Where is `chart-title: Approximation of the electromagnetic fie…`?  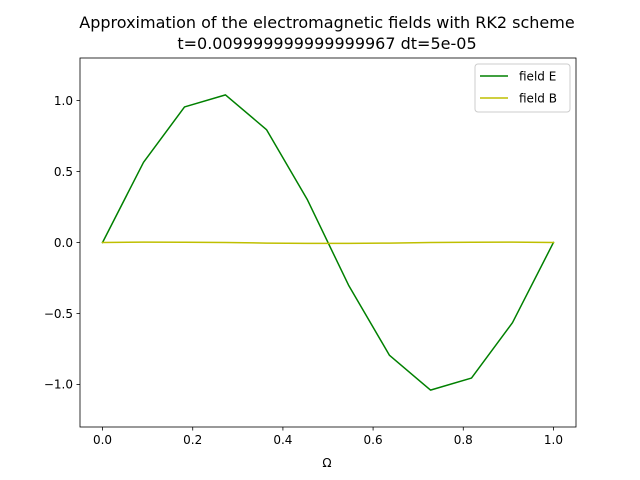
chart-title: Approximation of the electromagnetic fie… is located at coordinates (326, 22).